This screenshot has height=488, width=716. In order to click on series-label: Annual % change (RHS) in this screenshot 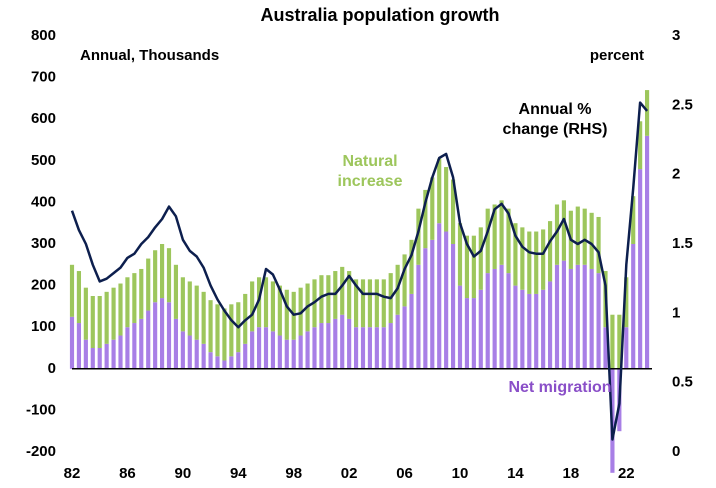, I will do `click(555, 119)`.